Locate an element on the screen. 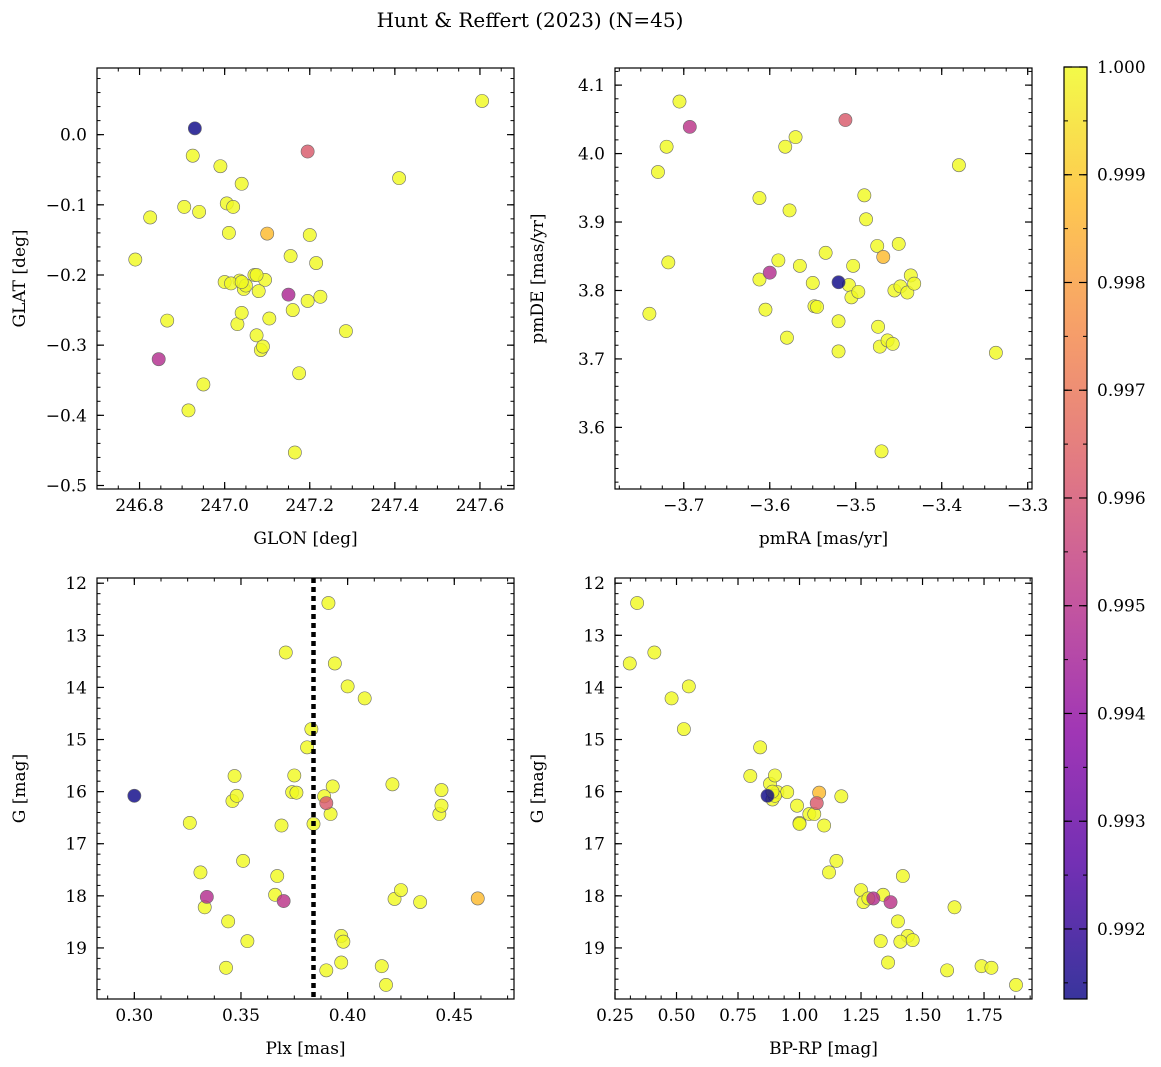 The width and height of the screenshot is (1161, 1067). colorbar-tick-label: 0.998 is located at coordinates (1121, 283).